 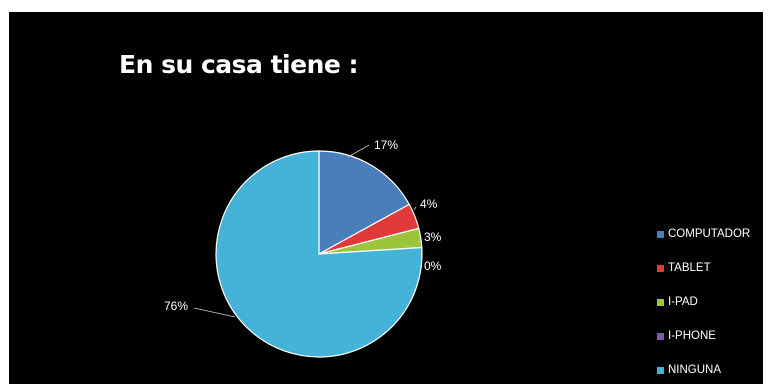 I want to click on data-label: 17%, so click(x=386, y=145).